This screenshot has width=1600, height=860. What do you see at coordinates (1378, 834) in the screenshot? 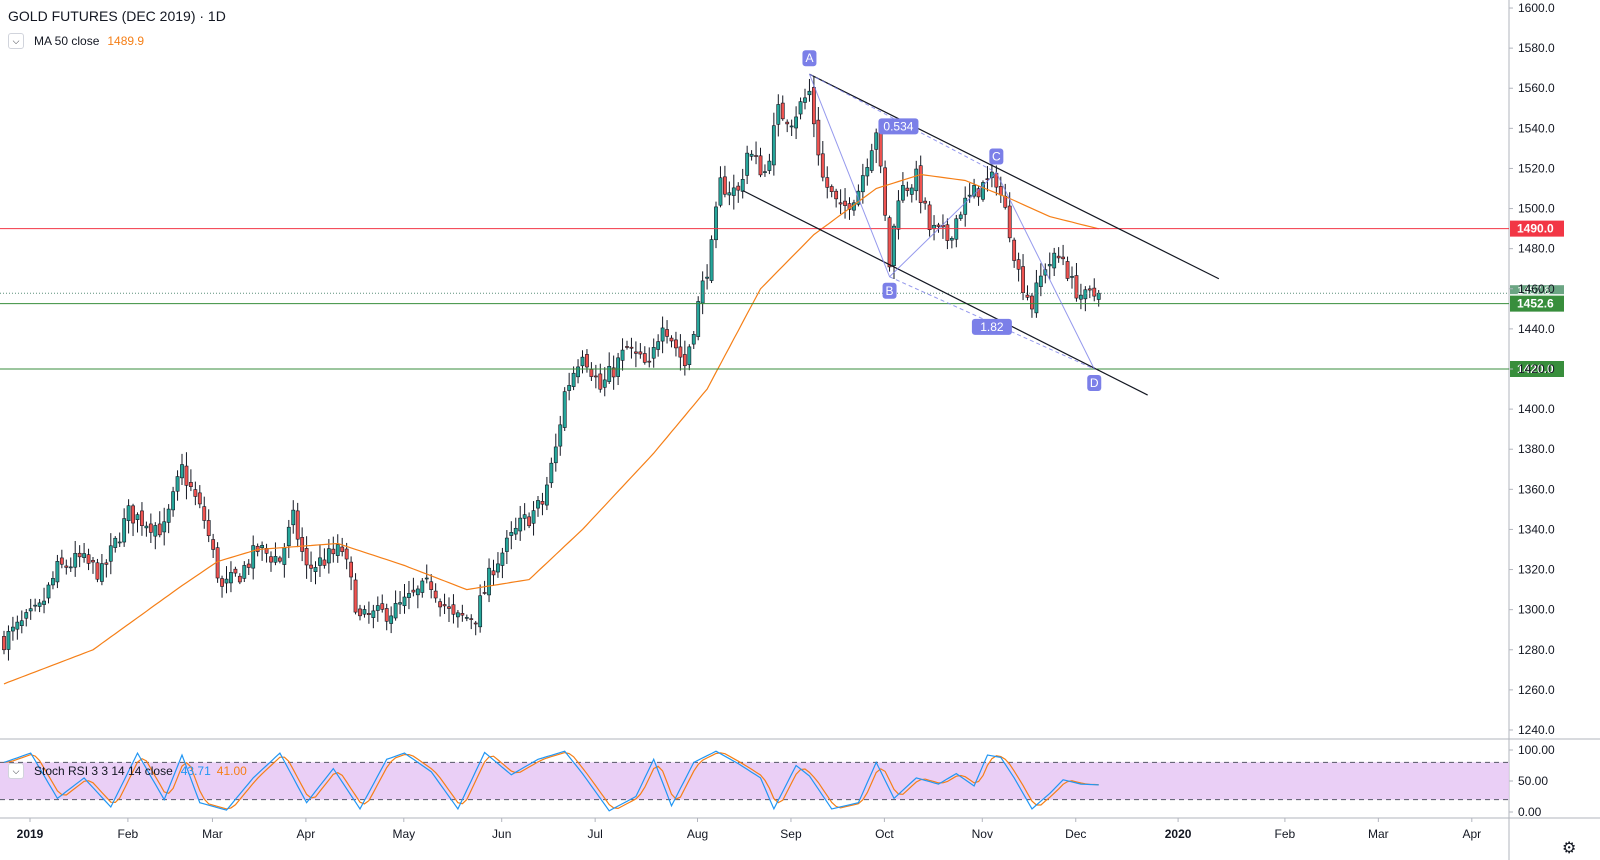
I see `time-tick-label: Mar` at bounding box center [1378, 834].